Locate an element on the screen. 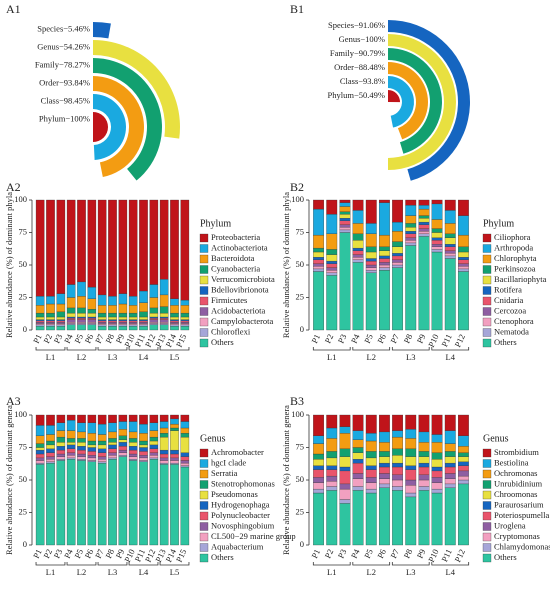  legend-label: Chroomonas is located at coordinates (515, 494).